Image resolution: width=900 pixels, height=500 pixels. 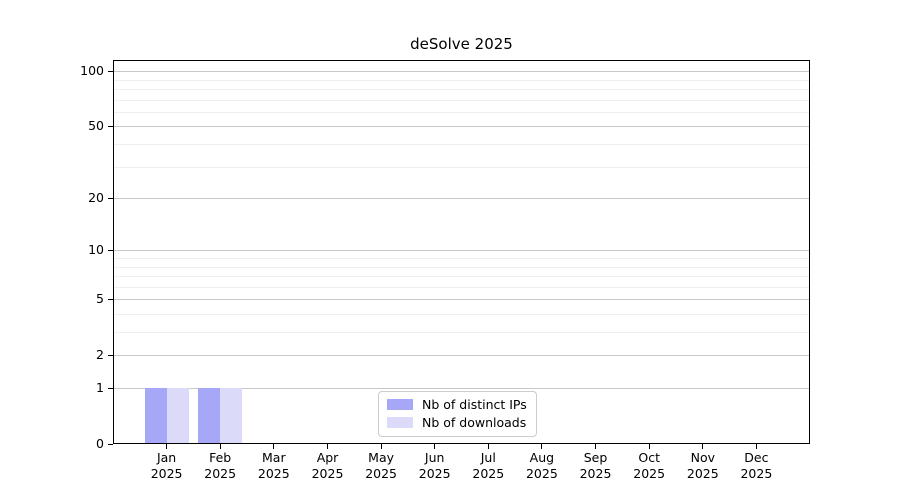 What do you see at coordinates (542, 457) in the screenshot?
I see `x-tick-month: Aug` at bounding box center [542, 457].